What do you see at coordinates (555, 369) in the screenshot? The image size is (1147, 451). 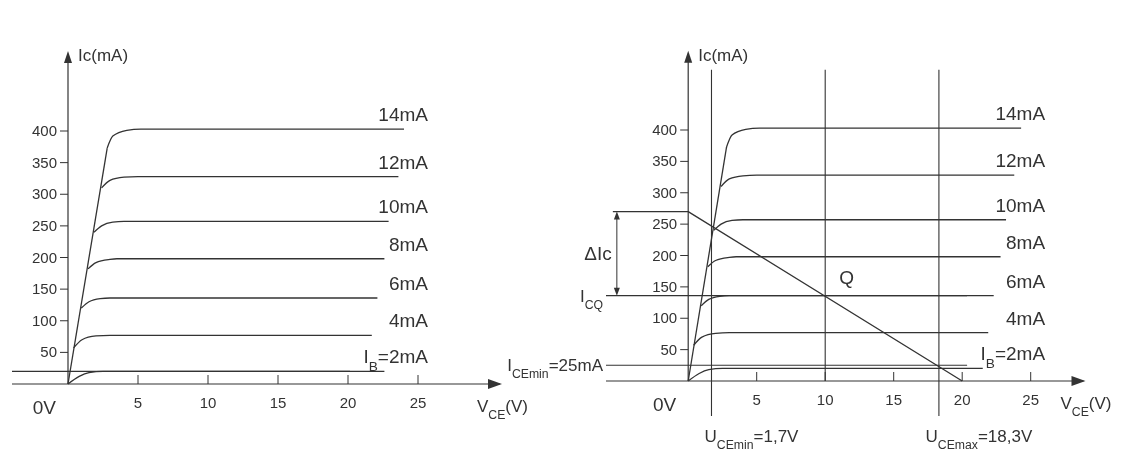 I see `ref-line-label: I$_{CEmin}$=25mA` at bounding box center [555, 369].